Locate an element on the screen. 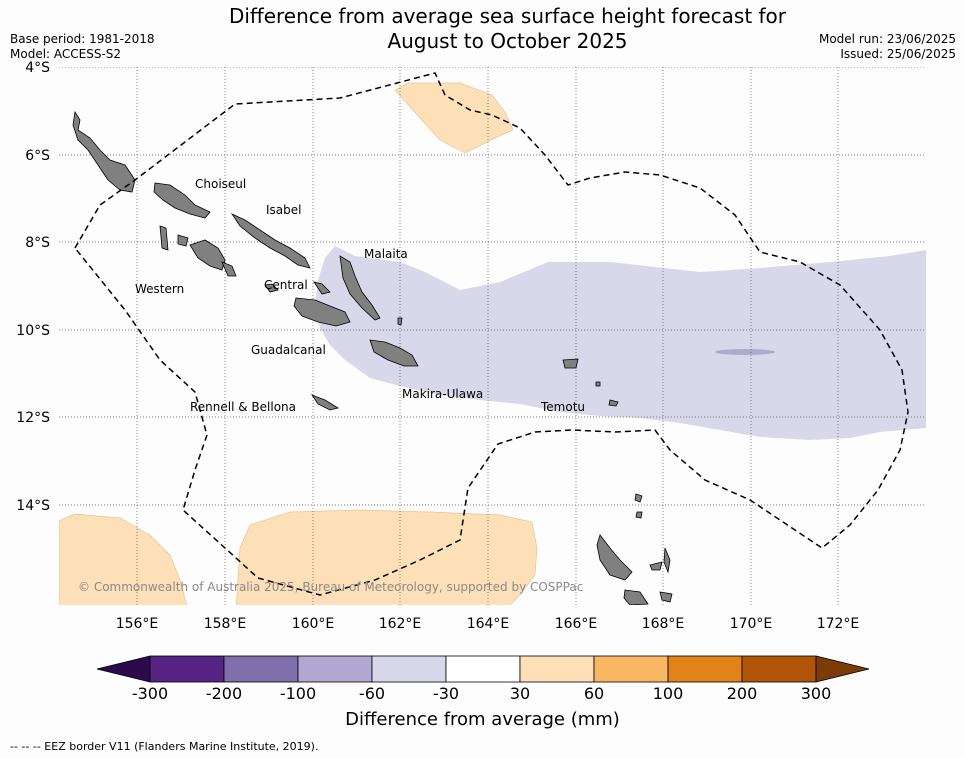 The height and width of the screenshot is (758, 965). lon-label-166e: 166°E is located at coordinates (576, 624).